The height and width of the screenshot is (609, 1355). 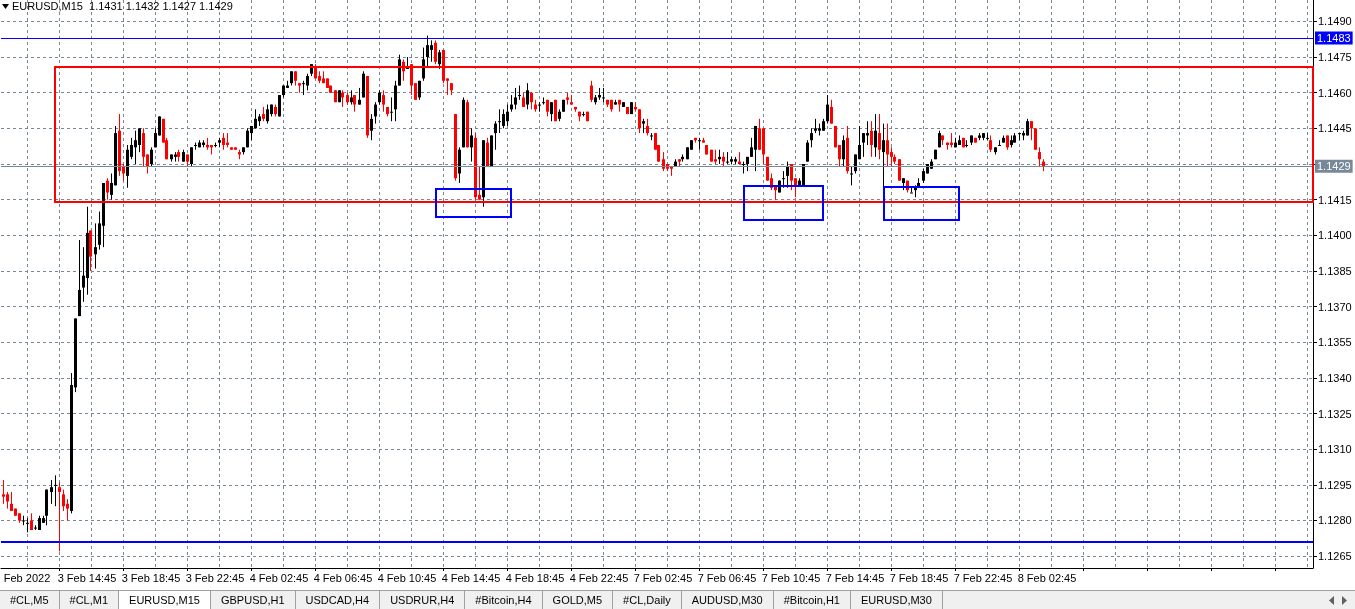 I want to click on y-tick-label: 1.1280, so click(x=1335, y=520).